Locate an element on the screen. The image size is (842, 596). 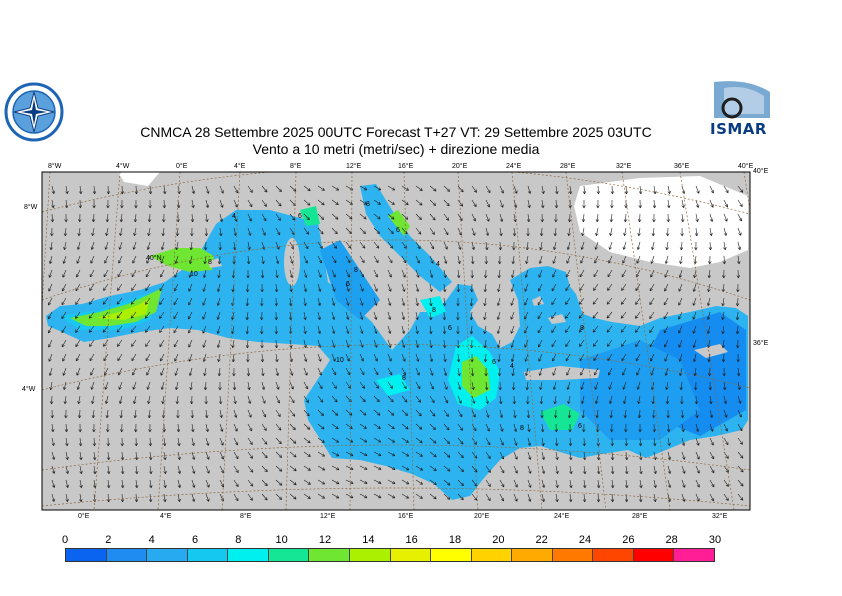
top-tick-label: 40°E is located at coordinates (746, 166).